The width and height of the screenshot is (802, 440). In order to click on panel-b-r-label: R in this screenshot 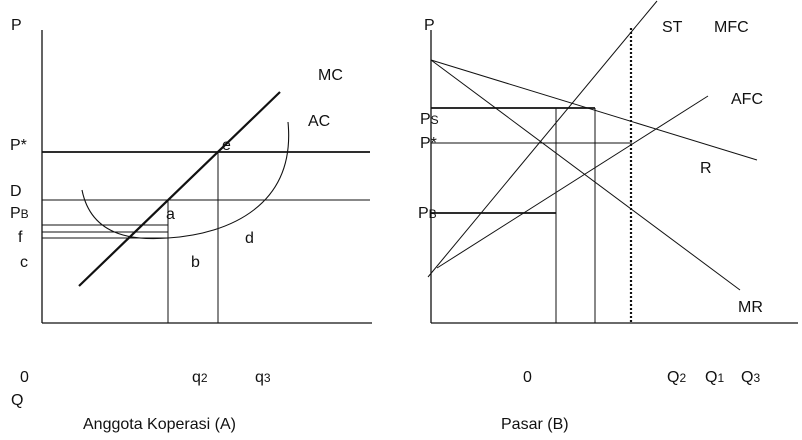, I will do `click(706, 168)`.